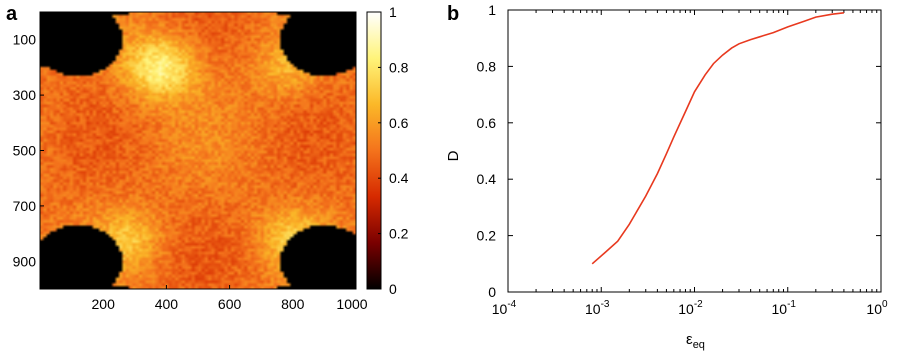  I want to click on y-axis-label: D, so click(453, 155).